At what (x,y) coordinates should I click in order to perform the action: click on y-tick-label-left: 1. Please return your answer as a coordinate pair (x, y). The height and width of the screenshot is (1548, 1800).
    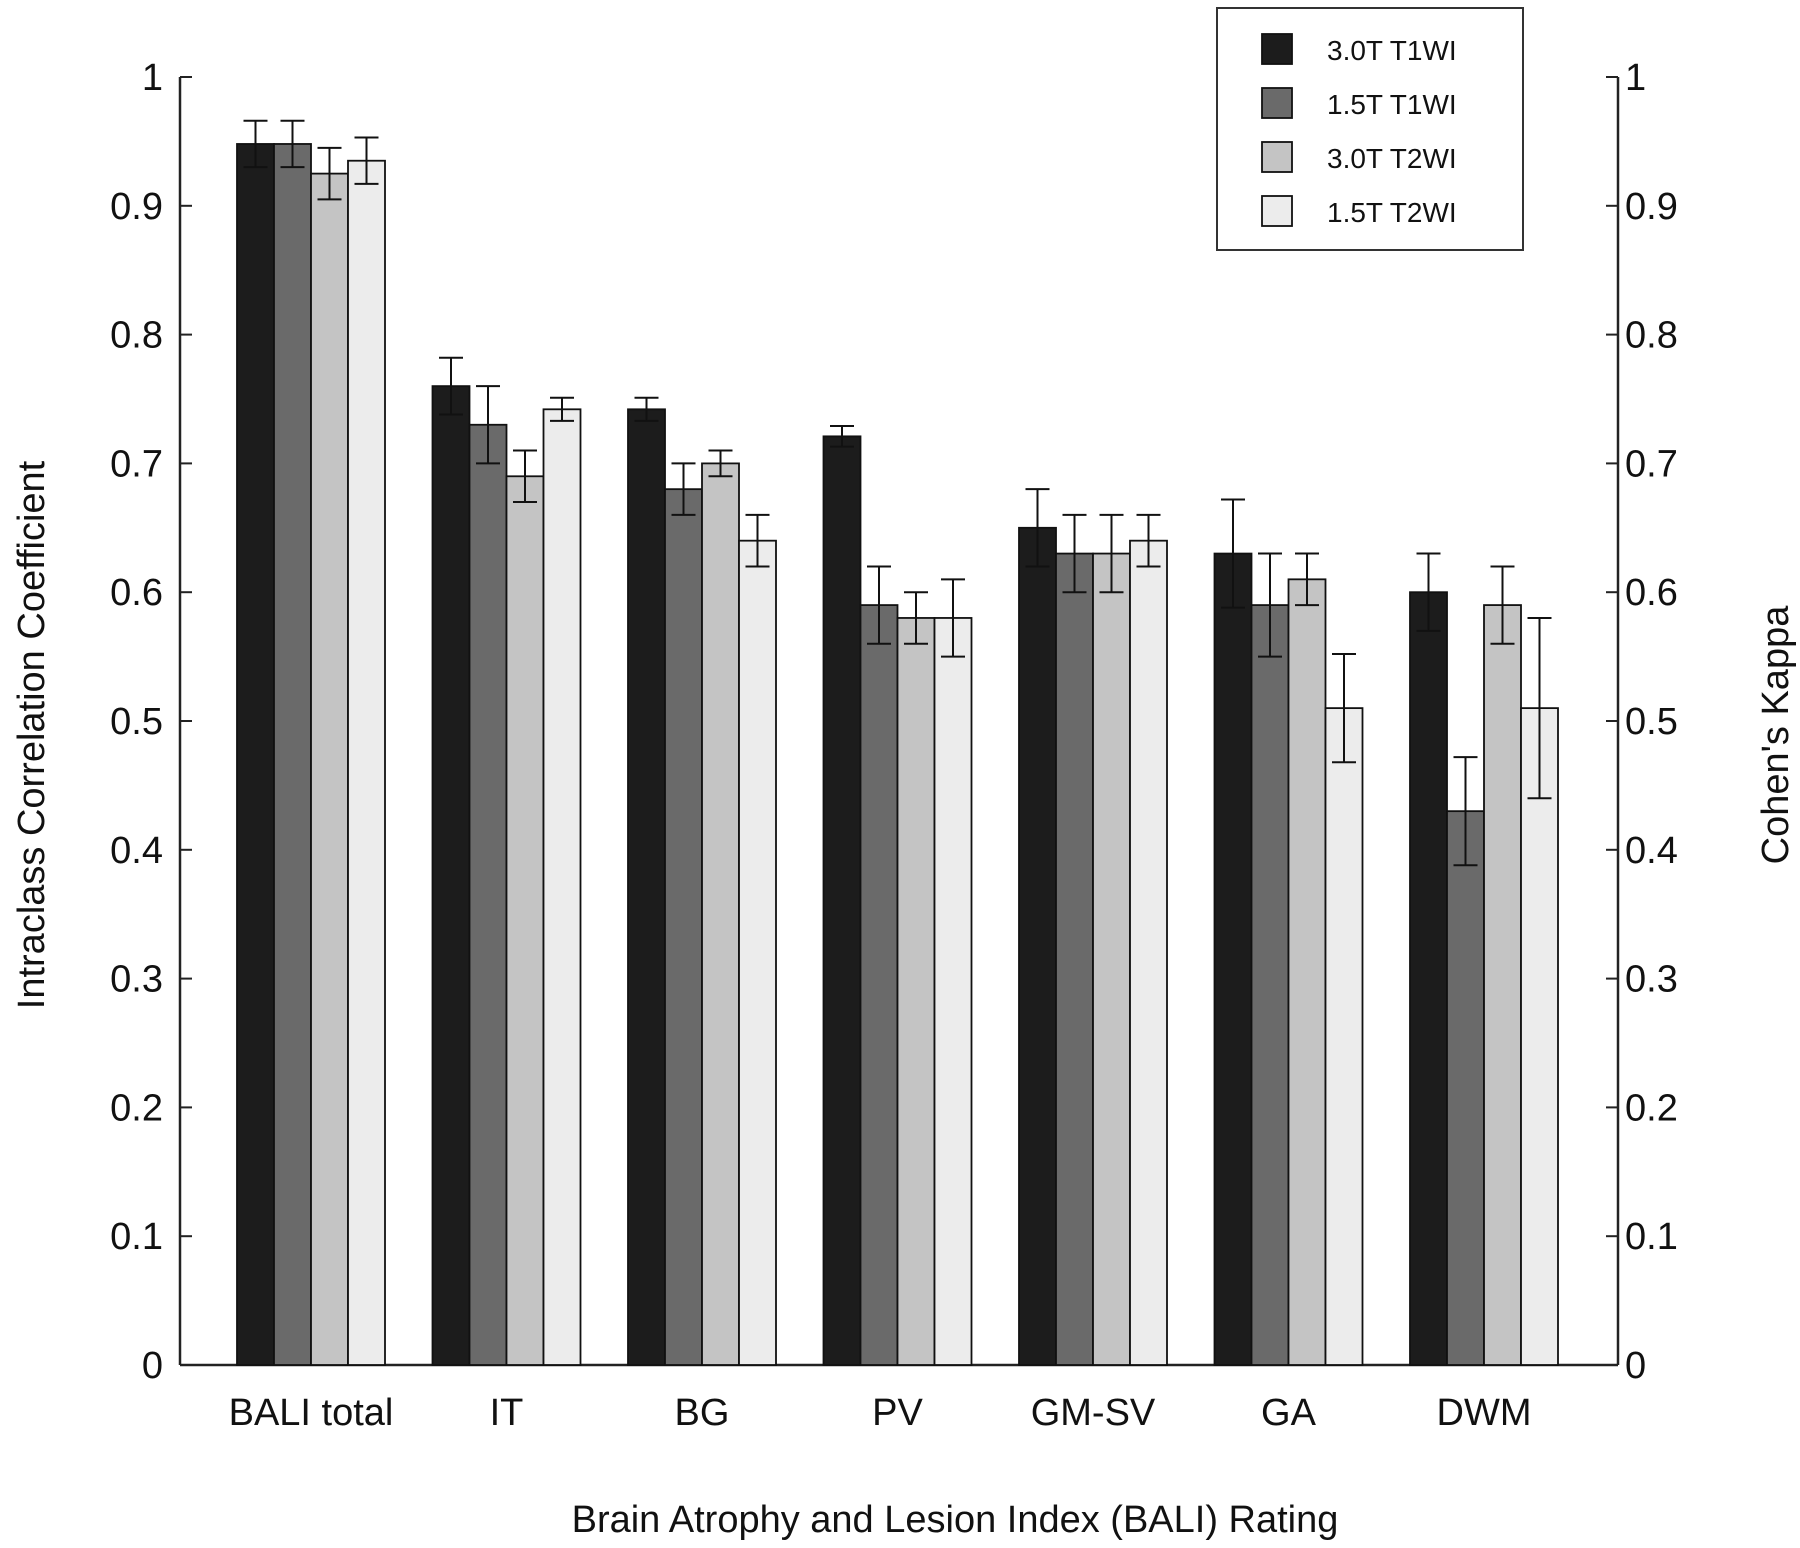
    Looking at the image, I should click on (152, 78).